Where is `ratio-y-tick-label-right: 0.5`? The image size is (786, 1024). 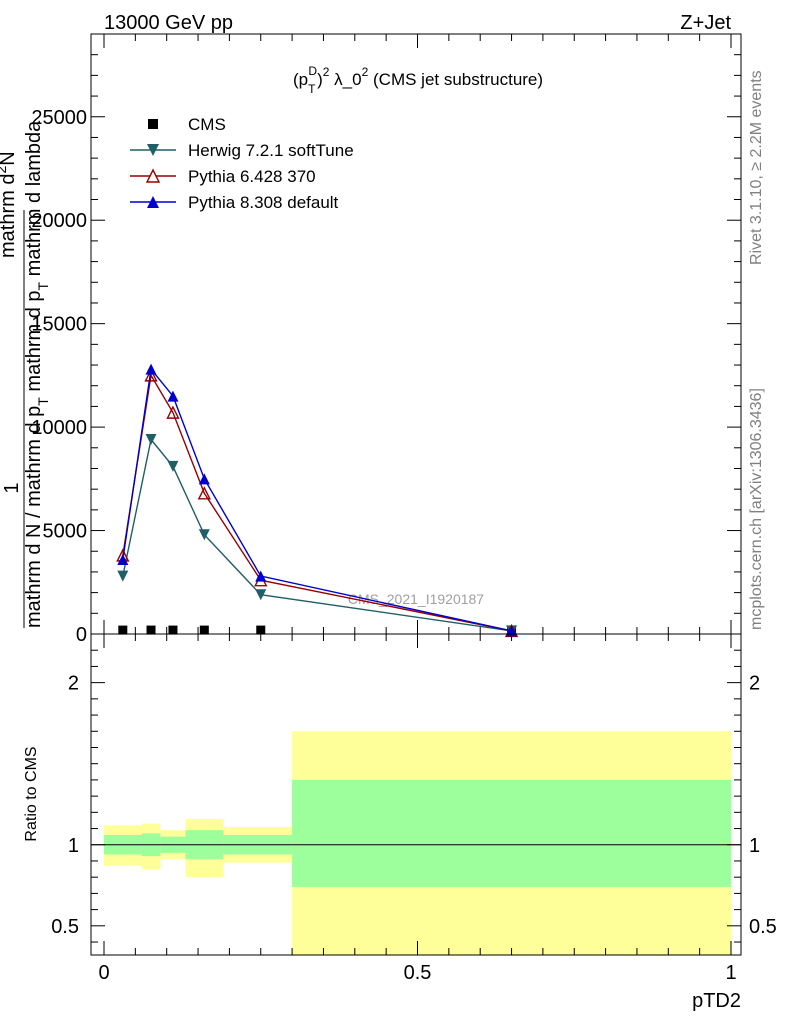
ratio-y-tick-label-right: 0.5 is located at coordinates (763, 927).